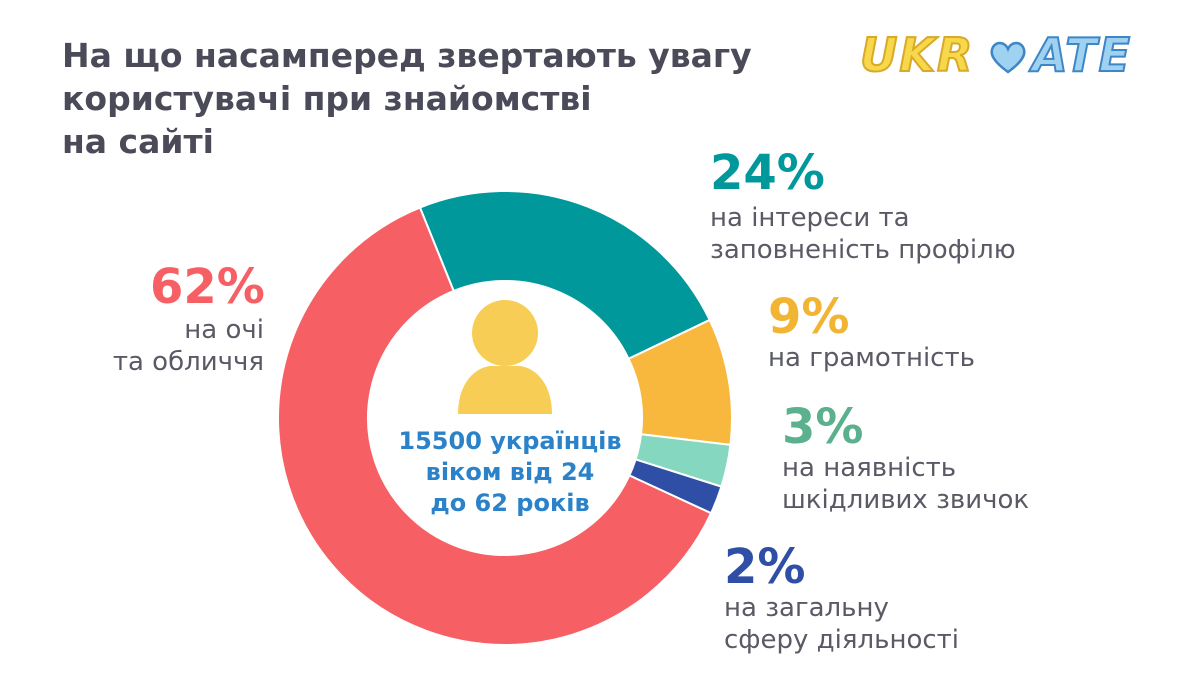 The width and height of the screenshot is (1200, 700). Describe the element at coordinates (207, 287) in the screenshot. I see `slice-label-percent-5: 62%` at that location.